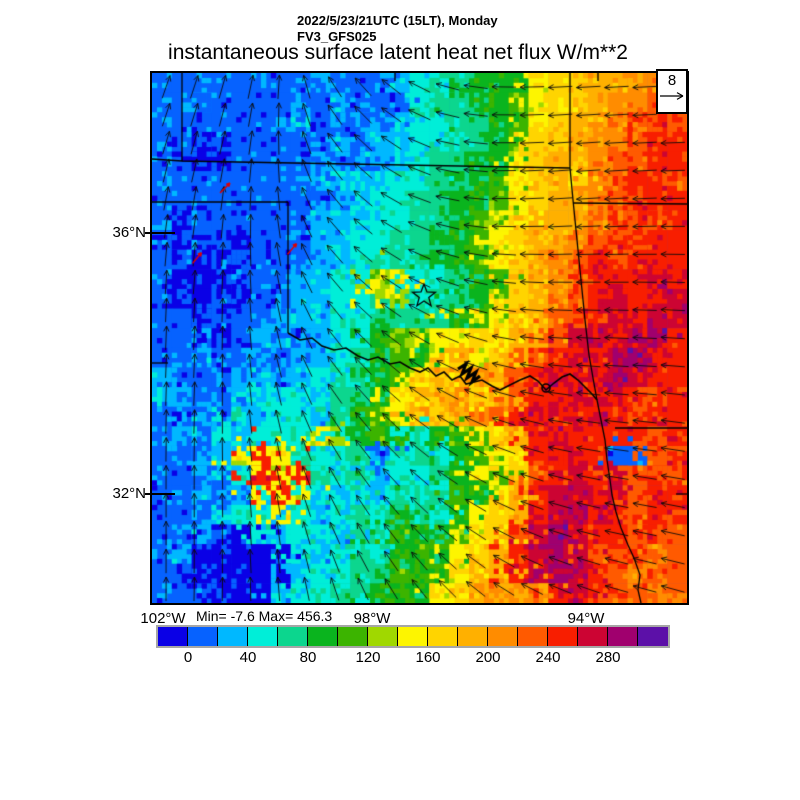 Image resolution: width=800 pixels, height=800 pixels. I want to click on colorbar-tick-label: 80, so click(308, 657).